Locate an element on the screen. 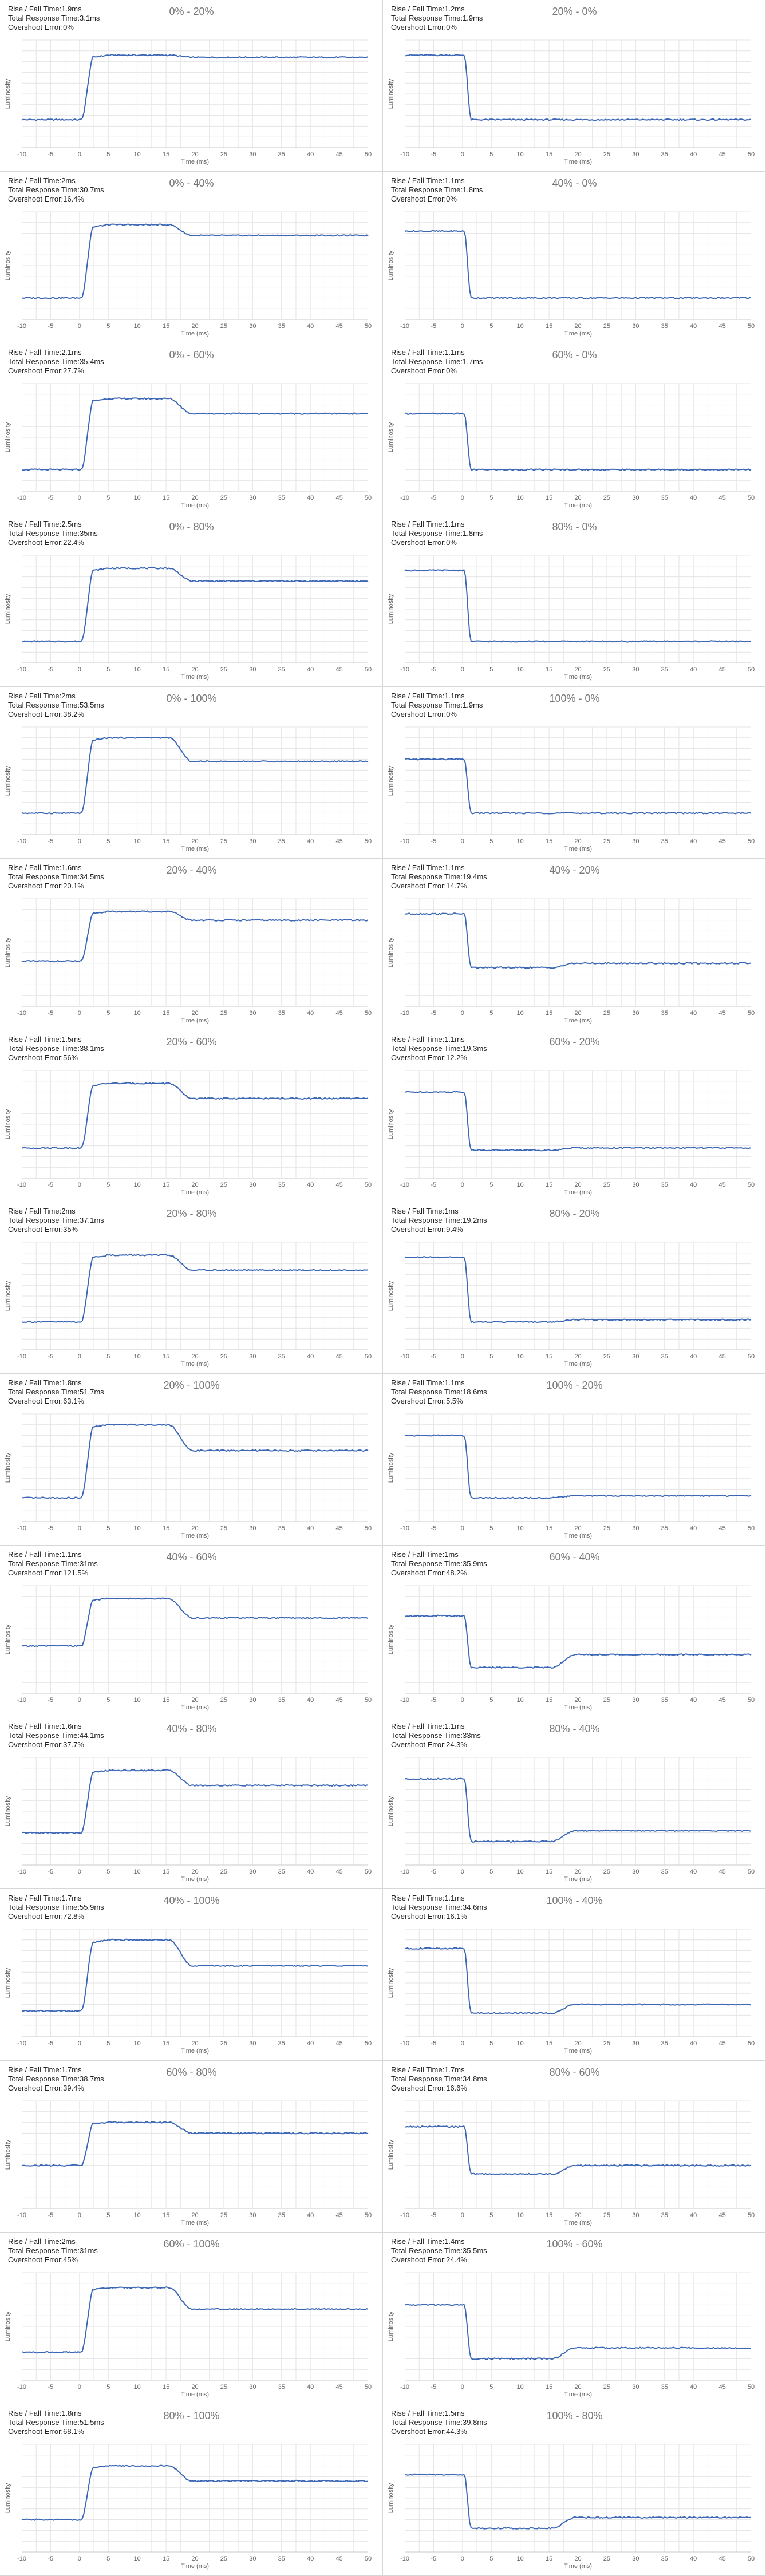  total-response-time-value: 19.3ms is located at coordinates (475, 1048).